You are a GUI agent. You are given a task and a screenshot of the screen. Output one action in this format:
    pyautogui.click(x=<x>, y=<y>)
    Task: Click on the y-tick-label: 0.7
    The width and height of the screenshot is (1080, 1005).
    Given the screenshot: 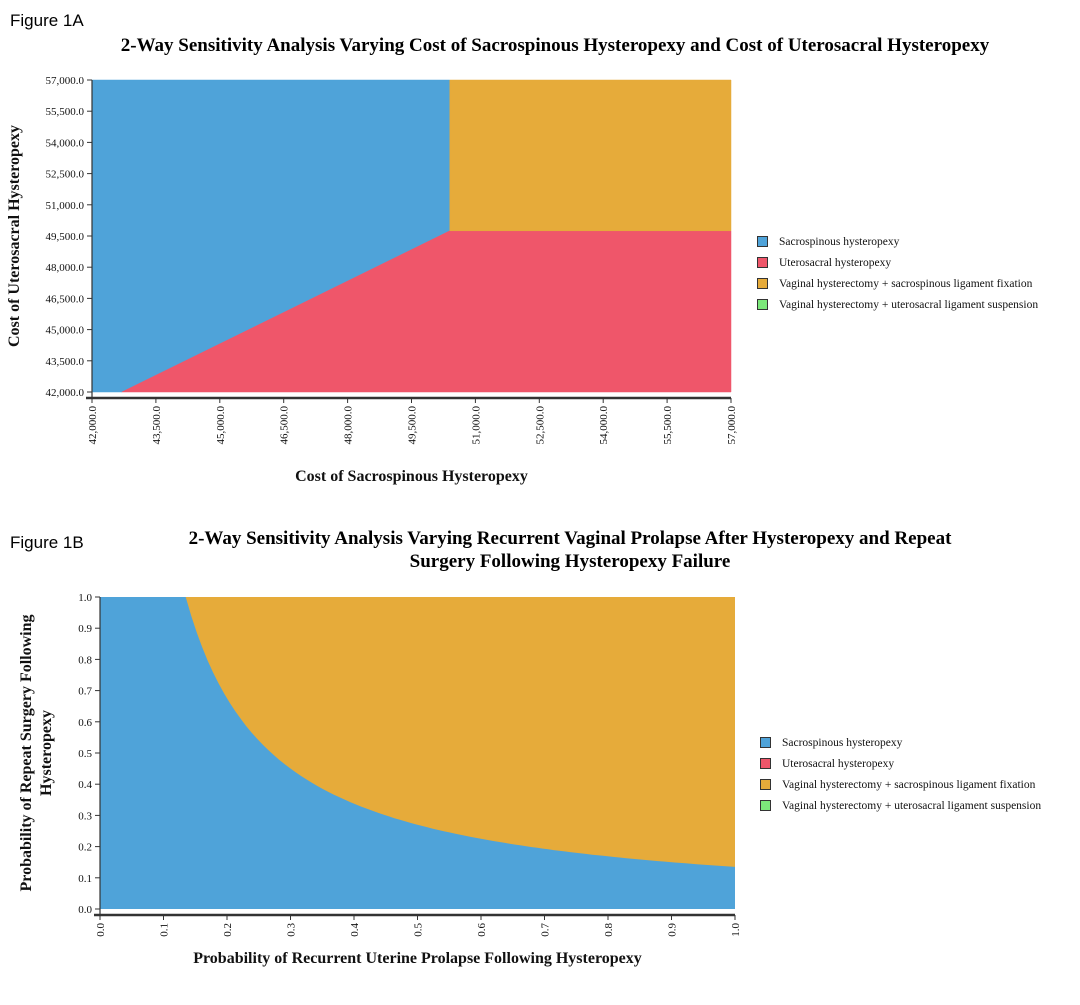 What is the action you would take?
    pyautogui.click(x=85, y=692)
    